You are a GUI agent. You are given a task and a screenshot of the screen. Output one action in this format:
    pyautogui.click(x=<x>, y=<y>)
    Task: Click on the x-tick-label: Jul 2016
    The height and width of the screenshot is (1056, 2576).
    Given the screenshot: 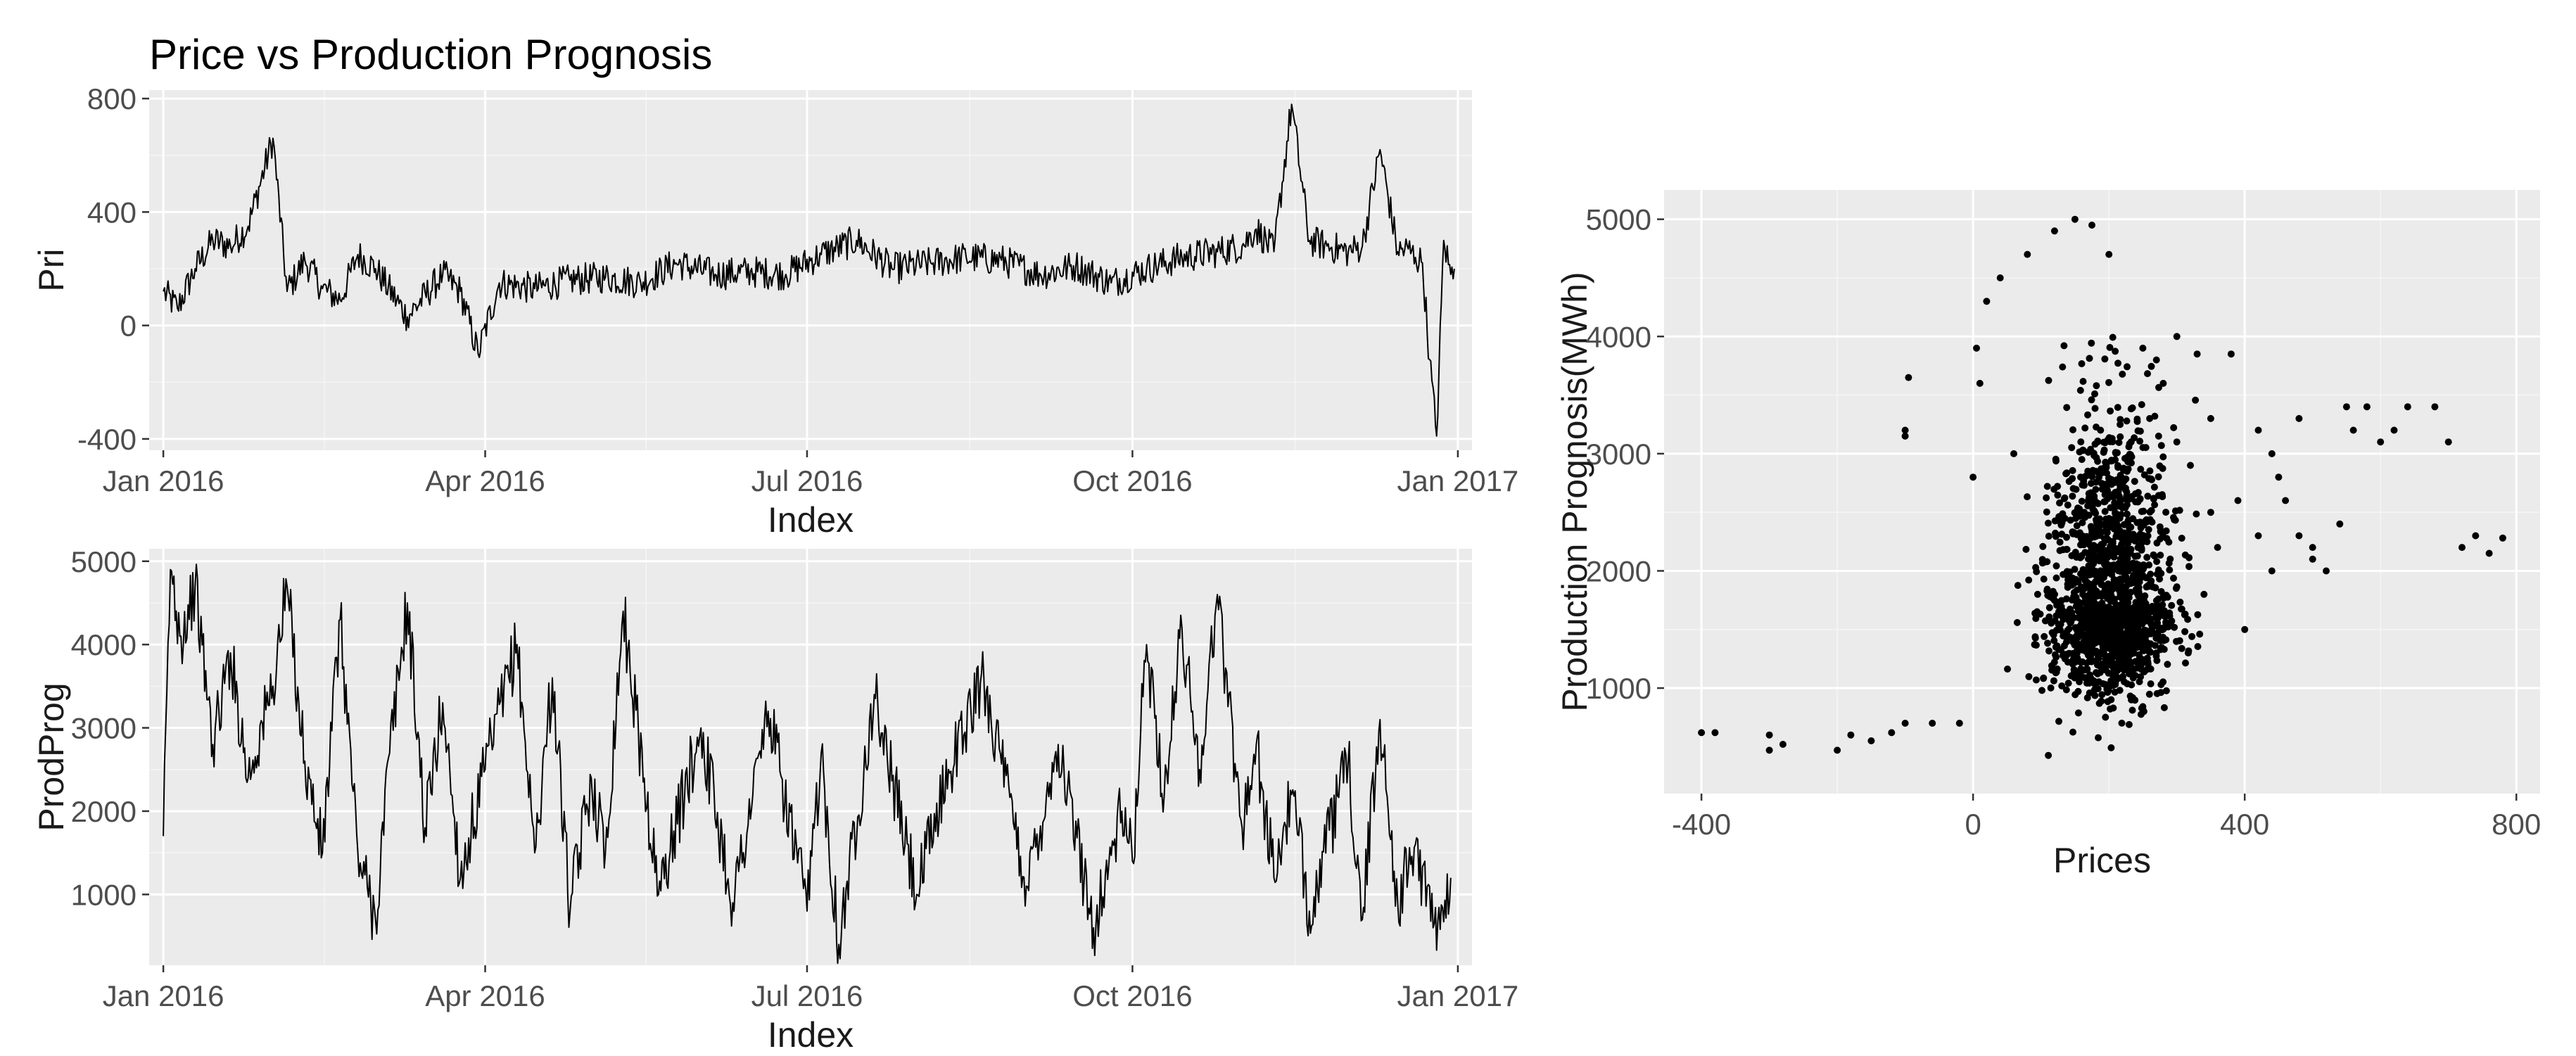 What is the action you would take?
    pyautogui.click(x=807, y=480)
    